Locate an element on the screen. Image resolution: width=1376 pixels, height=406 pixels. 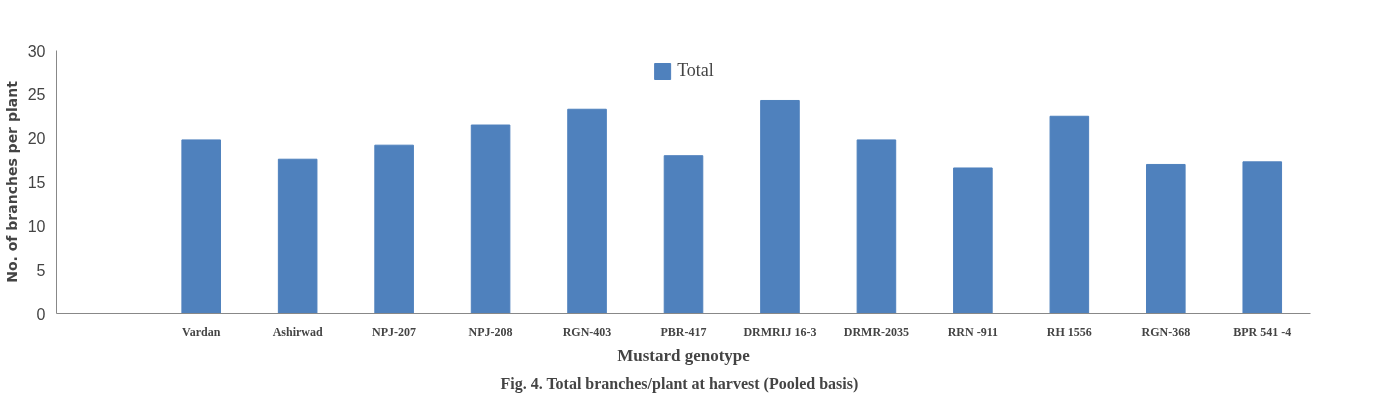
caption: Fig. 4. Total branches/plant at harvest (Pooled basis) is located at coordinates (679, 383).